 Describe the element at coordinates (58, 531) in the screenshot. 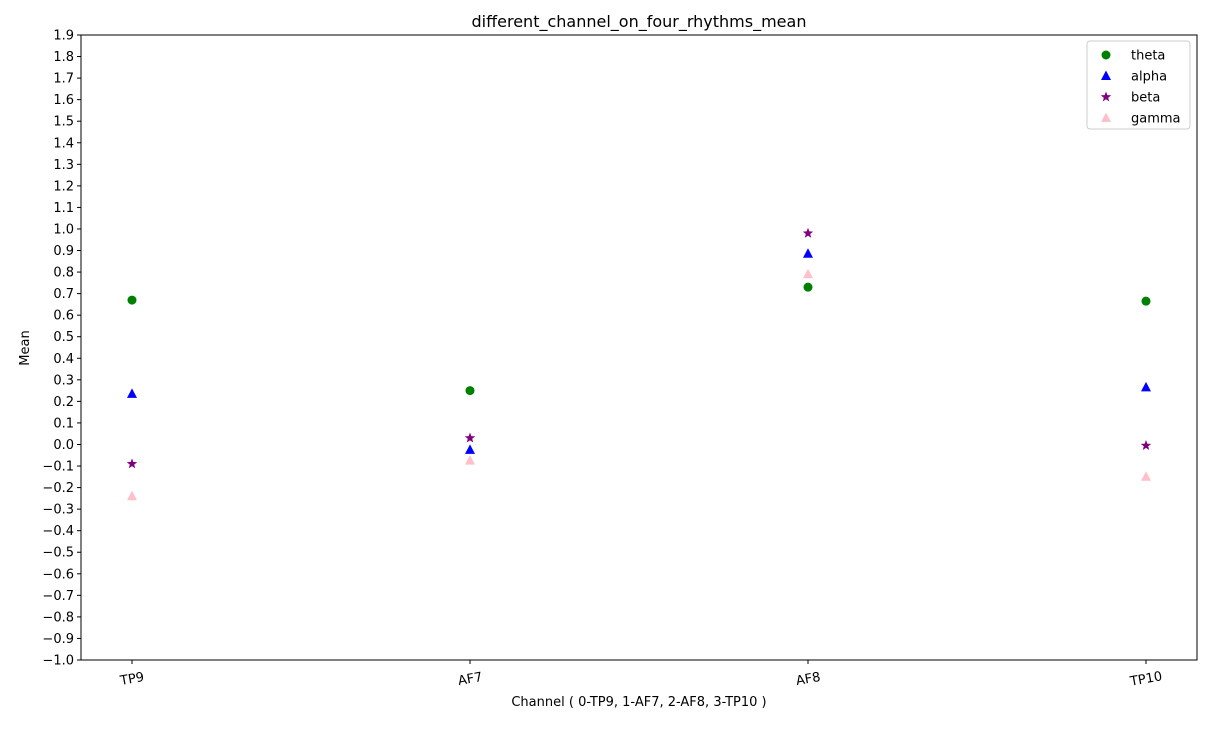

I see `y-tick-label: −0.4` at that location.